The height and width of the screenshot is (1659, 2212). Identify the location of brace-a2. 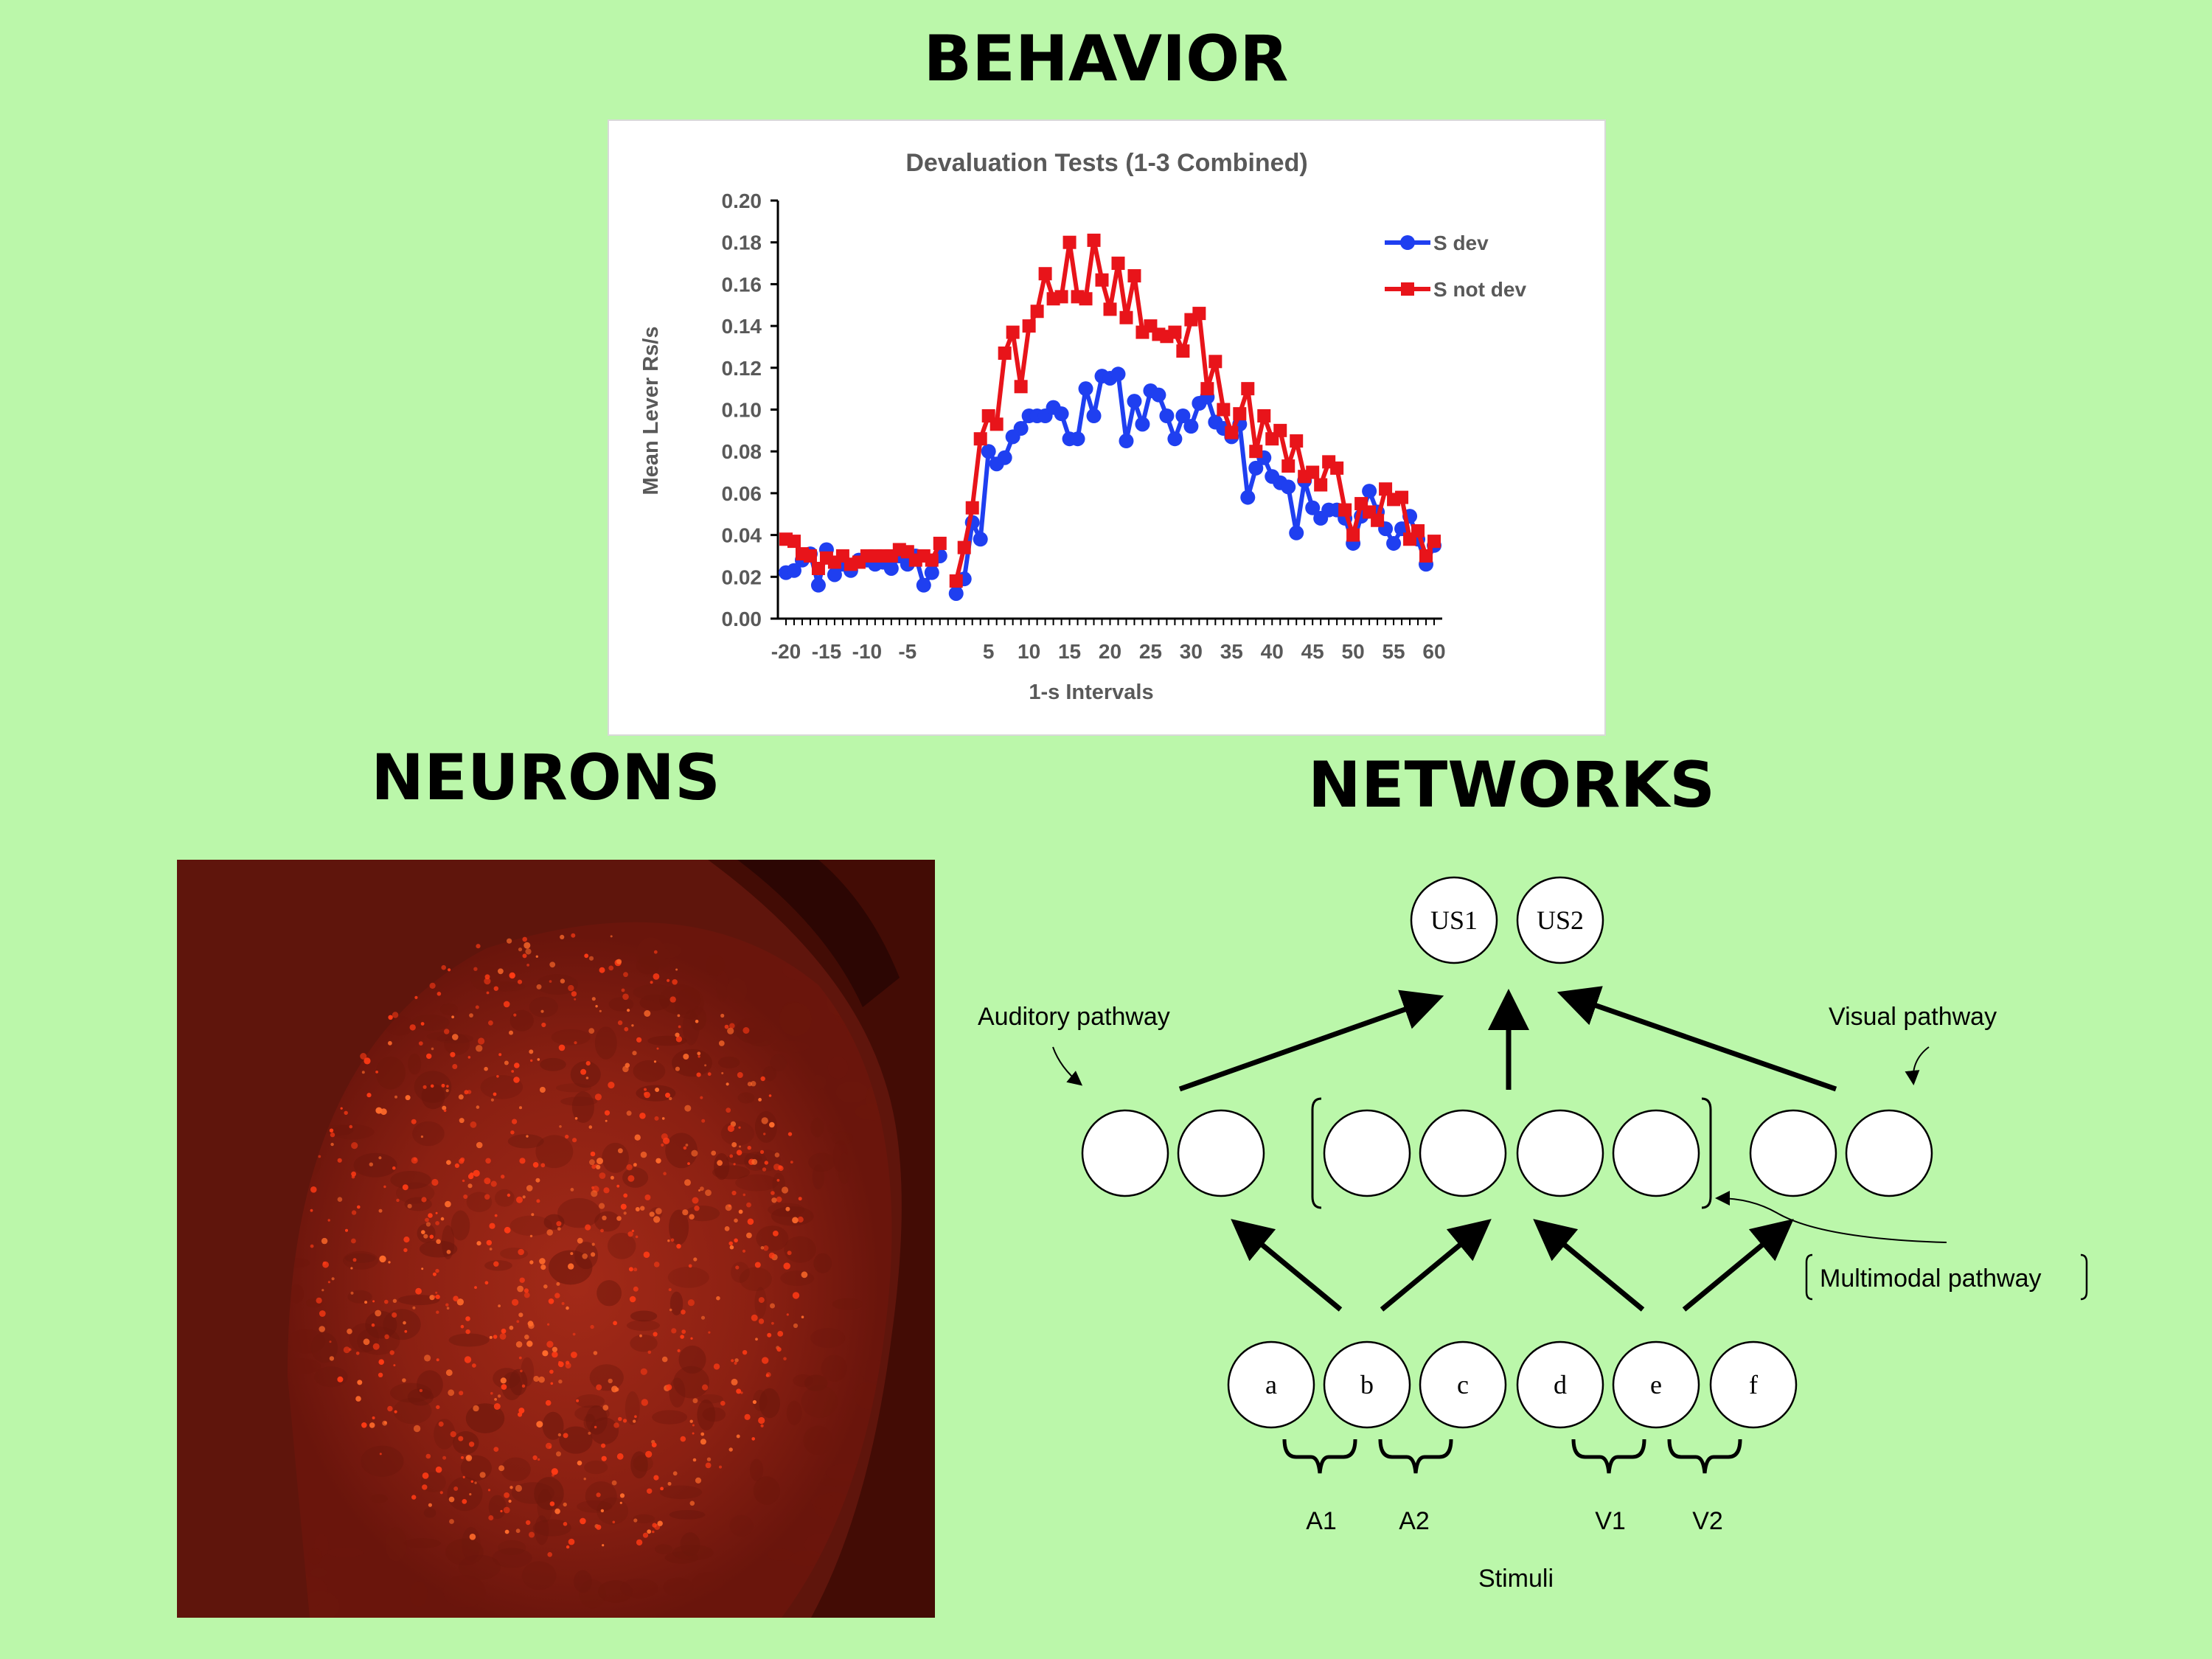
(1415, 1456).